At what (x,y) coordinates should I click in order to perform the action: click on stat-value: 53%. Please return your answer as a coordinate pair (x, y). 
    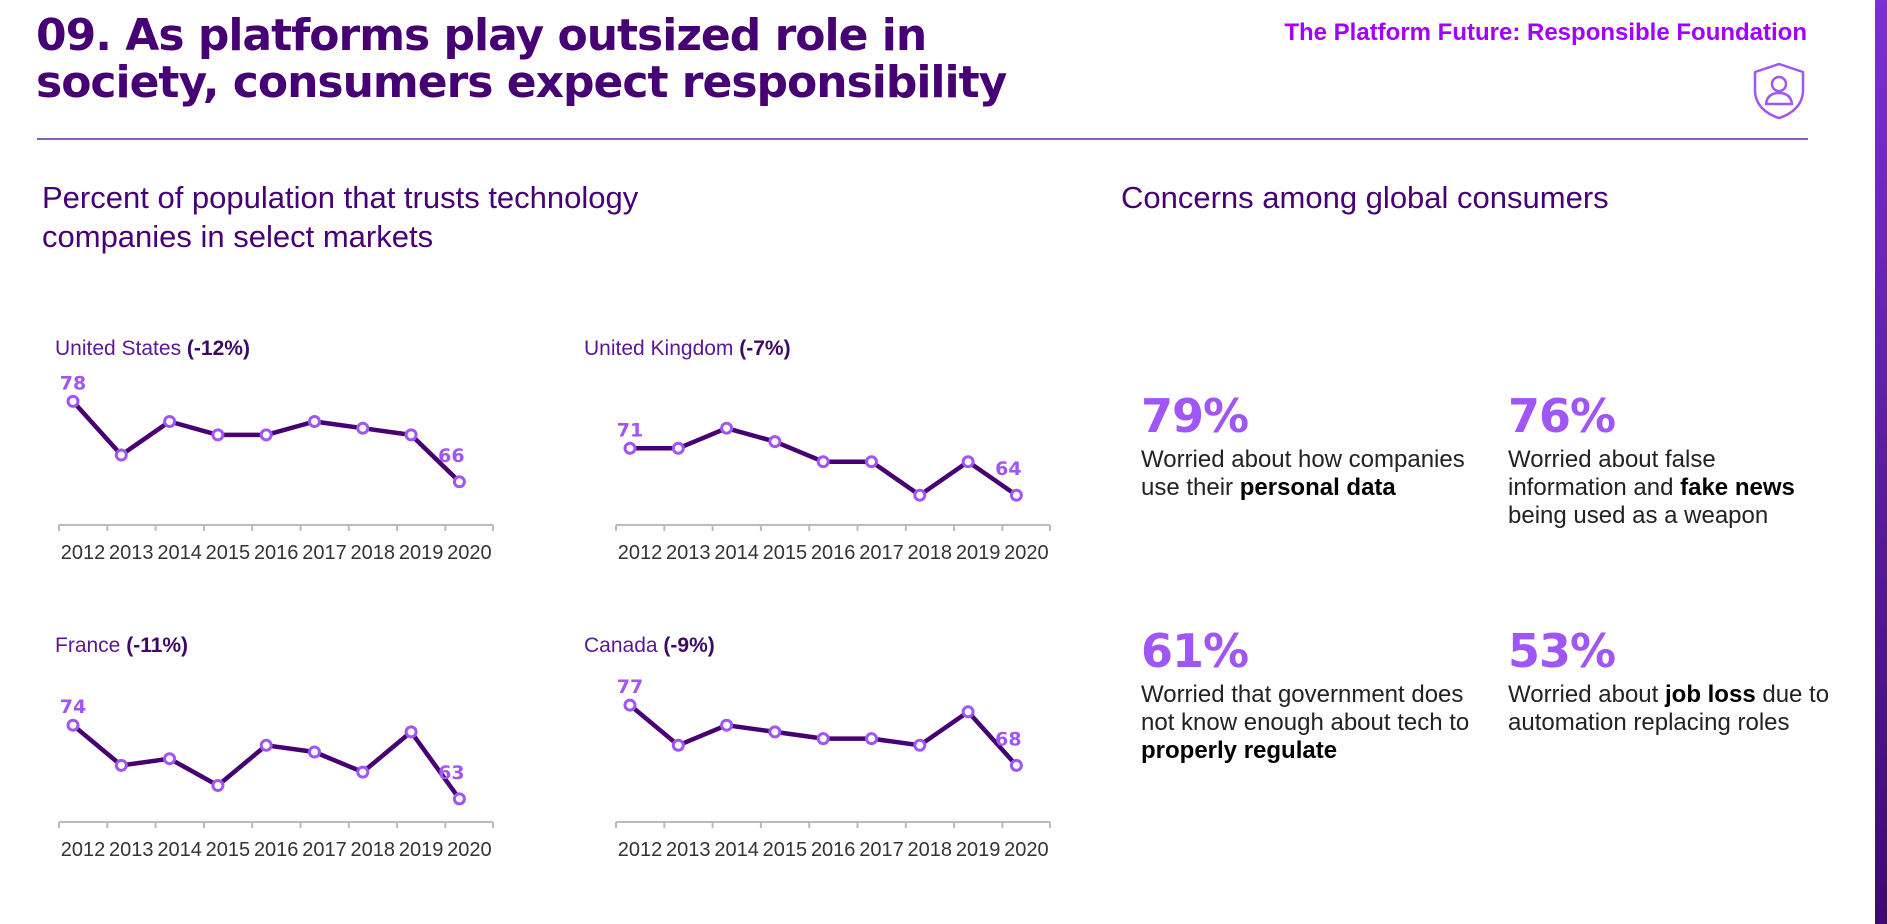
    Looking at the image, I should click on (1562, 651).